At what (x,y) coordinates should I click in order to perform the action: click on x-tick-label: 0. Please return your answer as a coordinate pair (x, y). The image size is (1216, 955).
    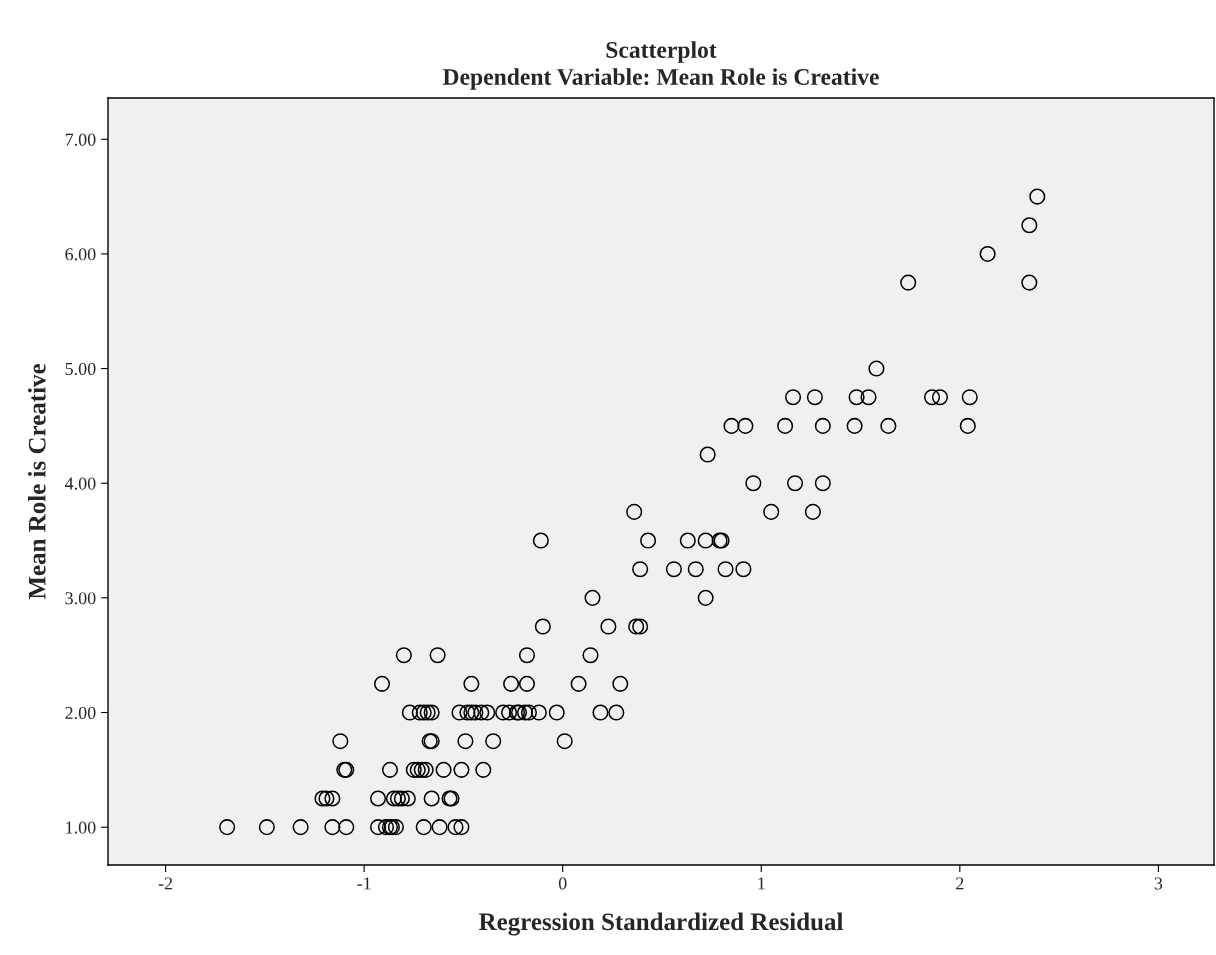
    Looking at the image, I should click on (562, 883).